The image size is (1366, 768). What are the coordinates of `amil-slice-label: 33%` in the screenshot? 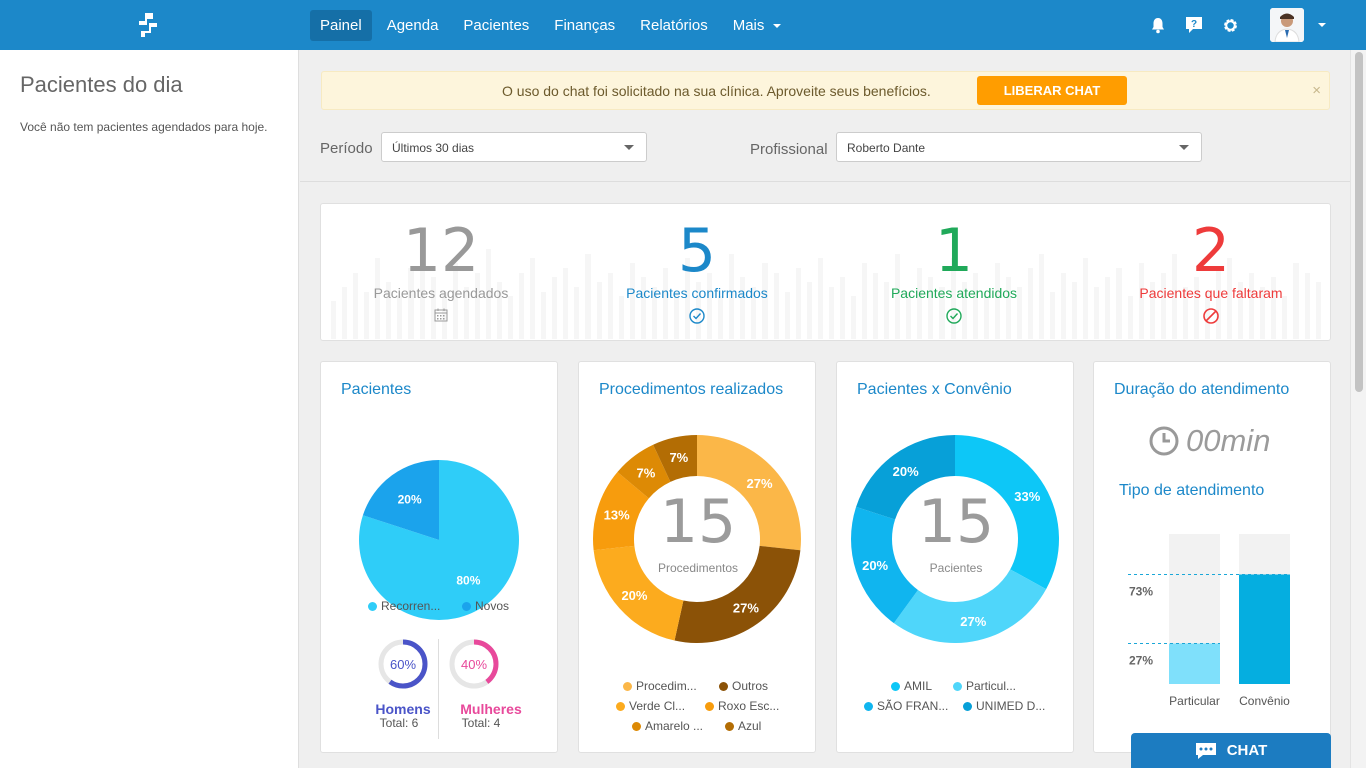 It's located at (1027, 496).